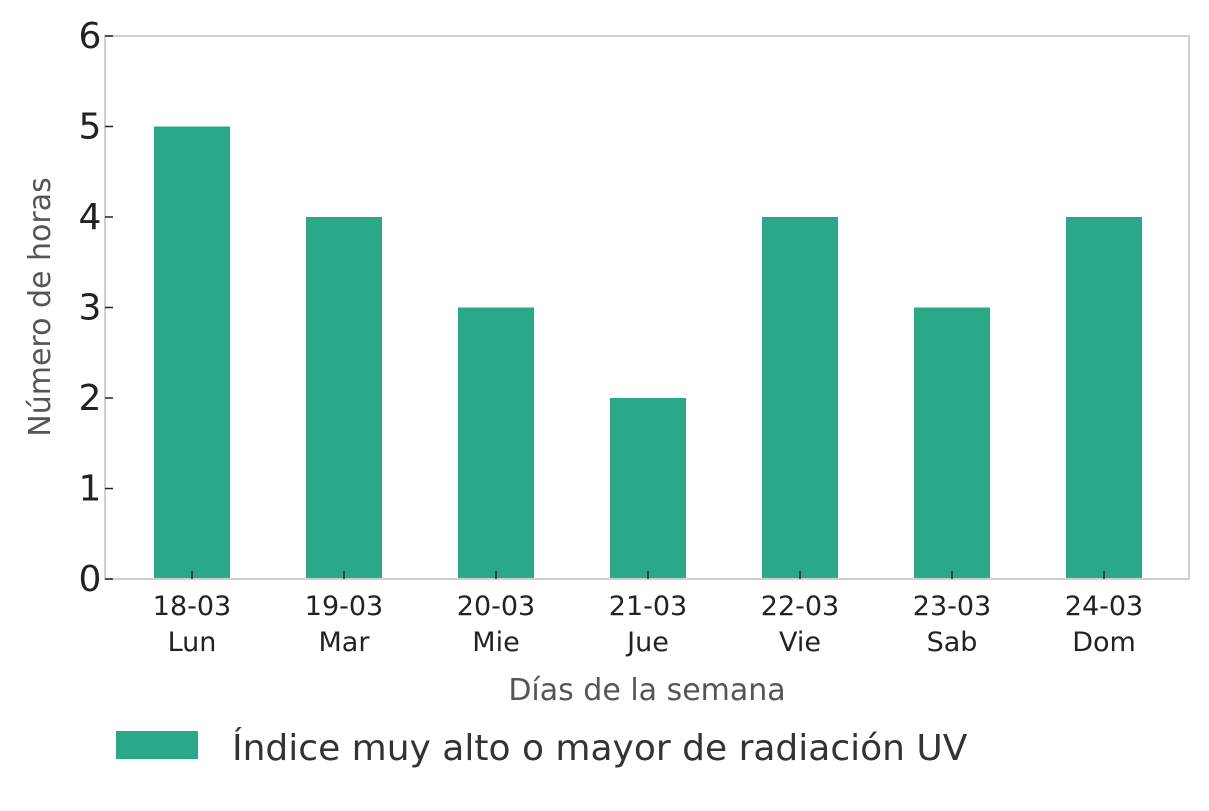 This screenshot has height=811, width=1209. I want to click on x-tick-label-date: 23-03, so click(952, 606).